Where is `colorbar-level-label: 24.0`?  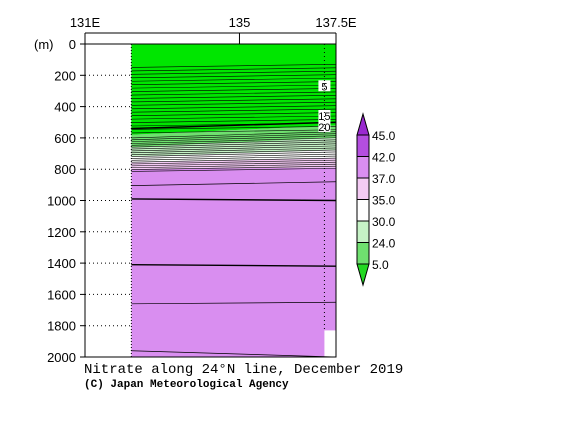
colorbar-level-label: 24.0 is located at coordinates (384, 244).